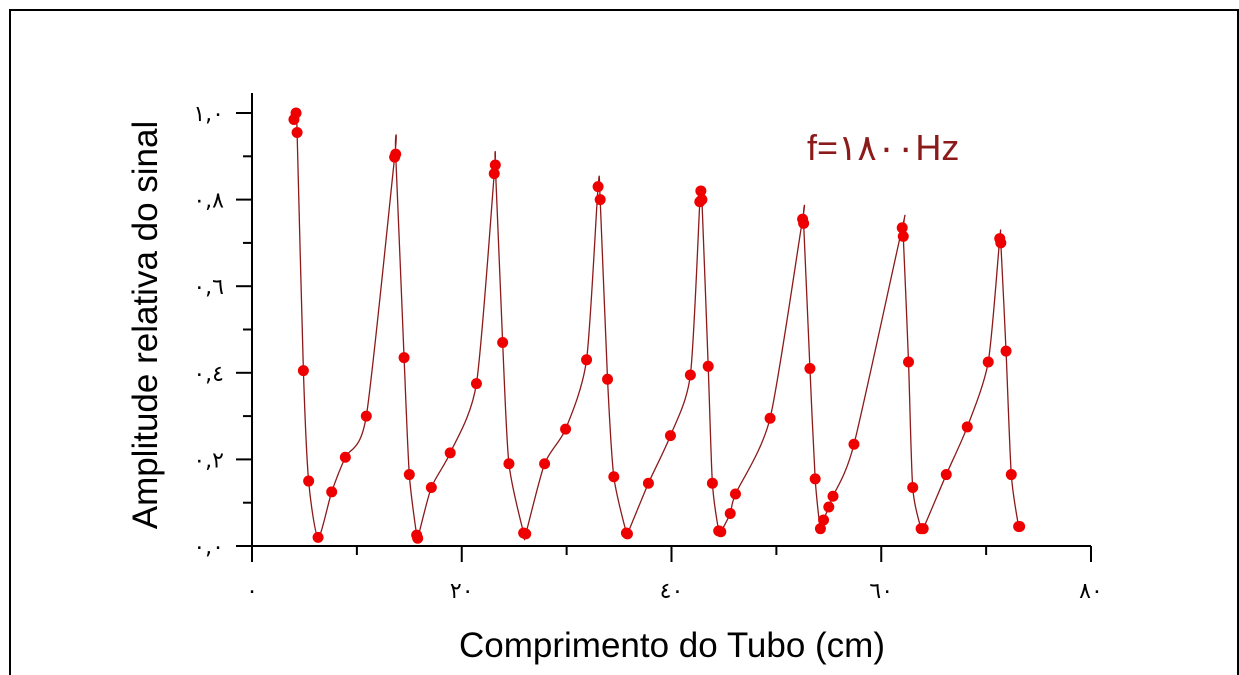 This screenshot has height=675, width=1239. I want to click on x-tick-label: ٤٠, so click(672, 591).